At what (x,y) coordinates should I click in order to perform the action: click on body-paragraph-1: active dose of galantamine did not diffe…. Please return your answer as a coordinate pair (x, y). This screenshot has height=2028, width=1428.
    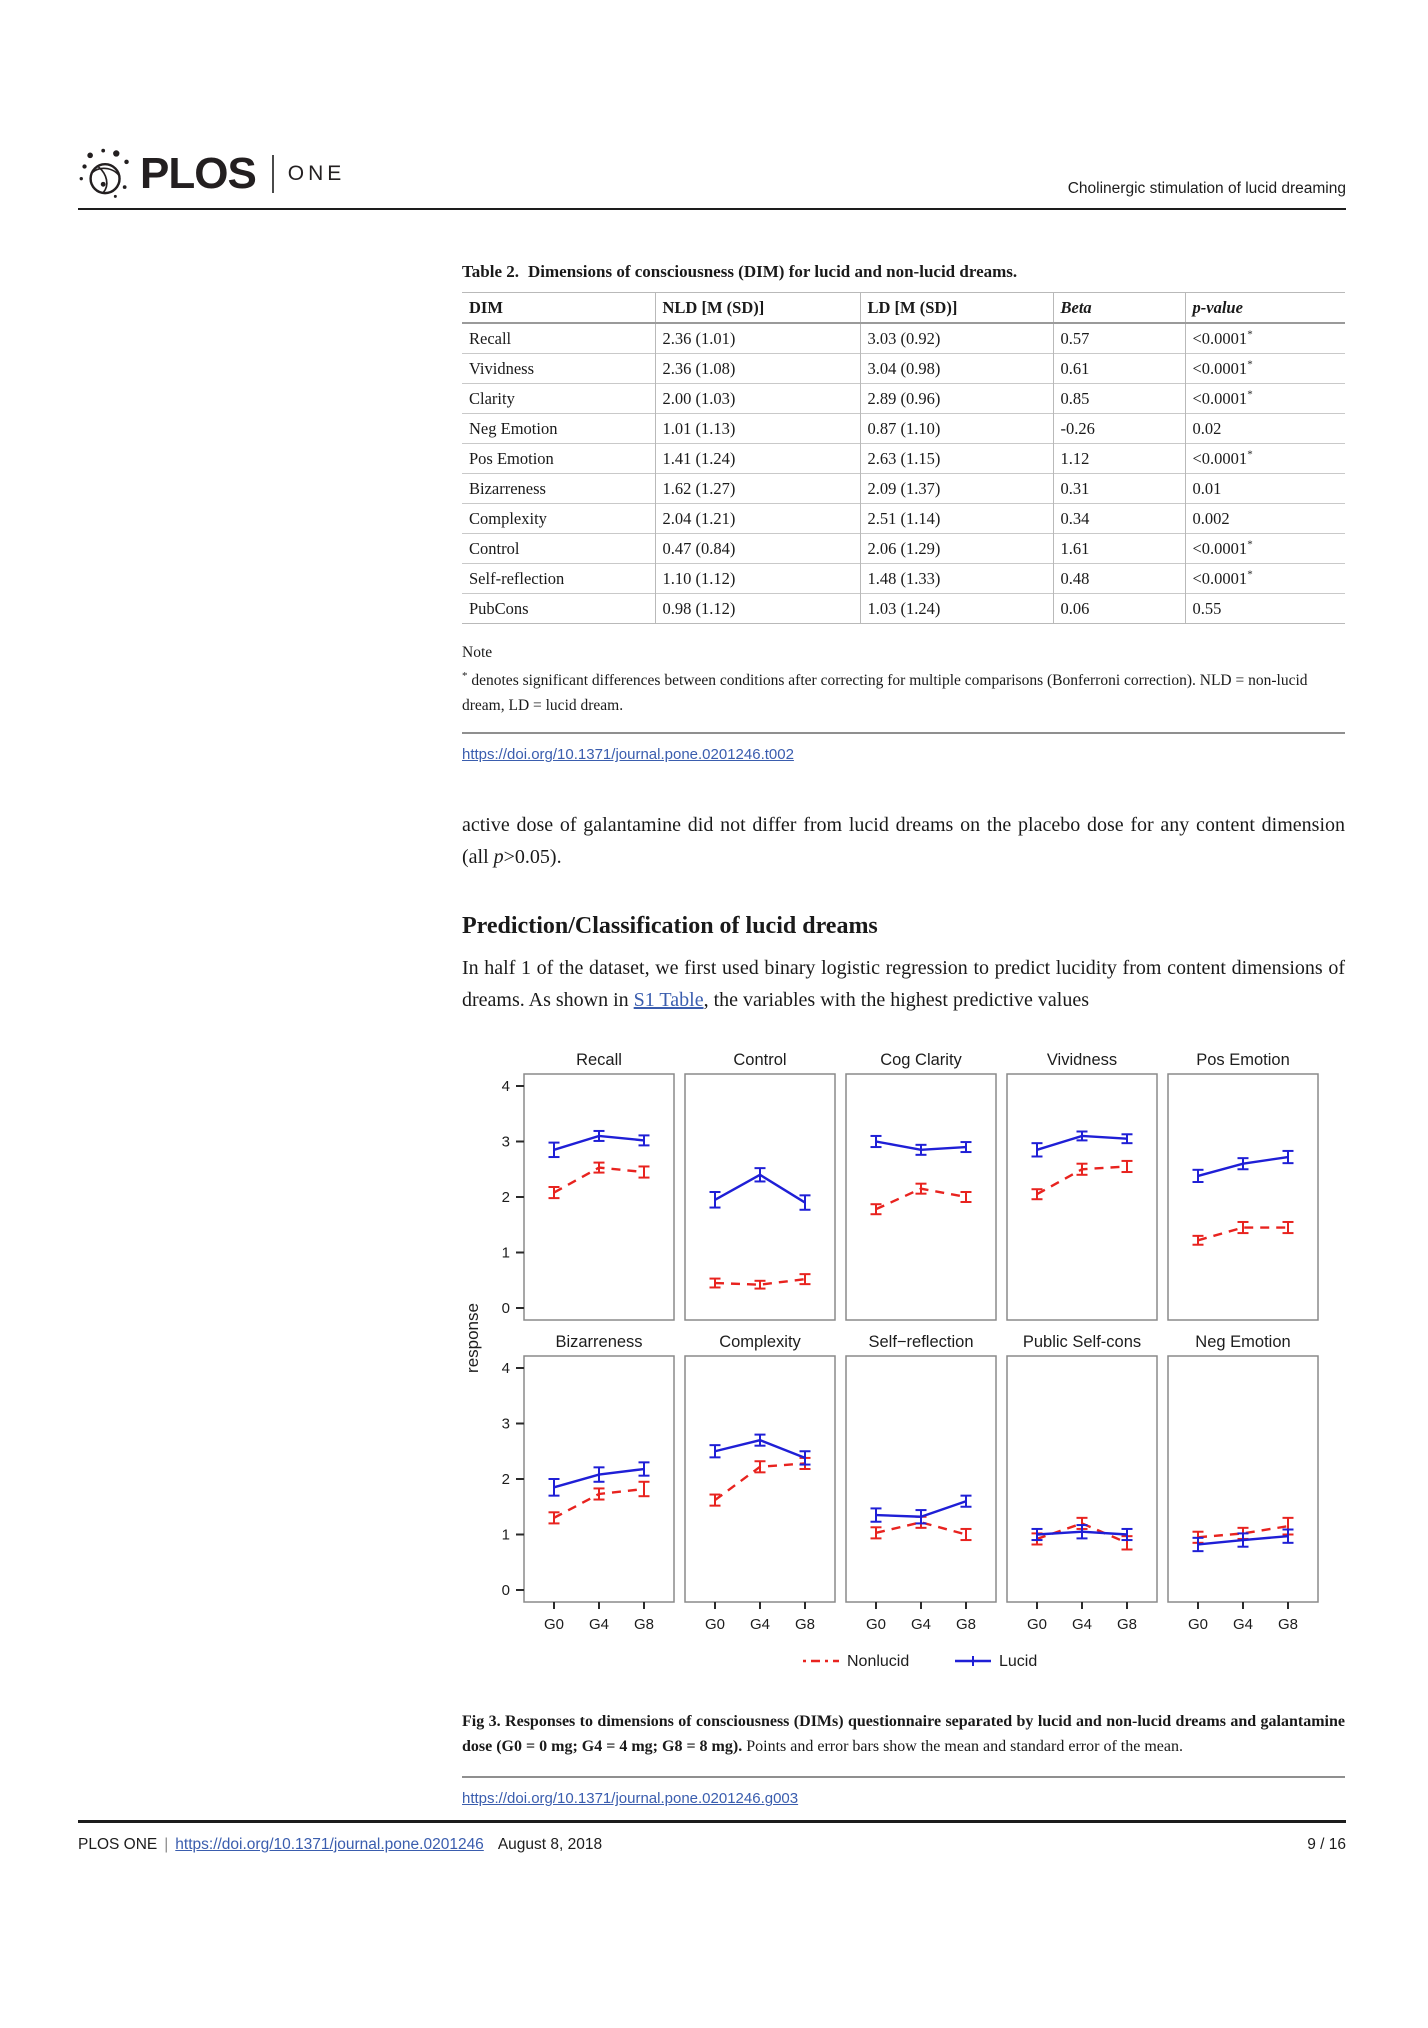
    Looking at the image, I should click on (903, 841).